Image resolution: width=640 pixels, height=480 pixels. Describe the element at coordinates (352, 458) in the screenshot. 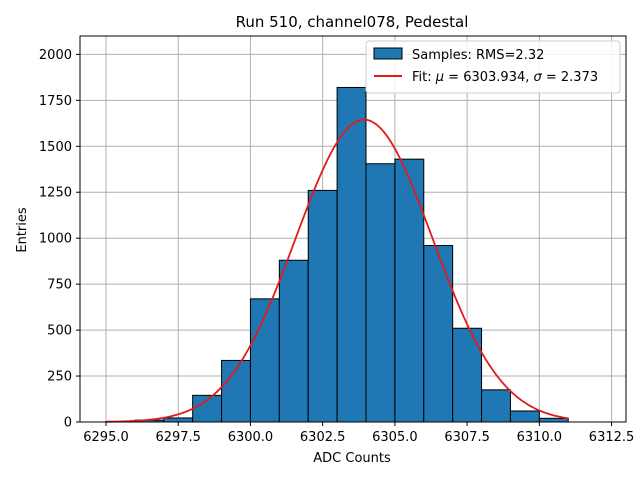

I see `x-axis-label: ADC Counts` at that location.